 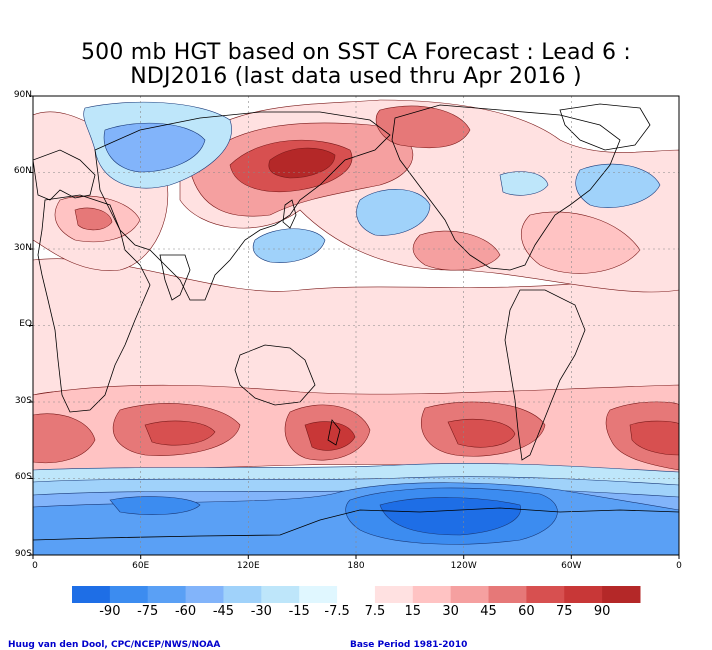 I want to click on lat-label-60n: 60N, so click(x=22, y=171).